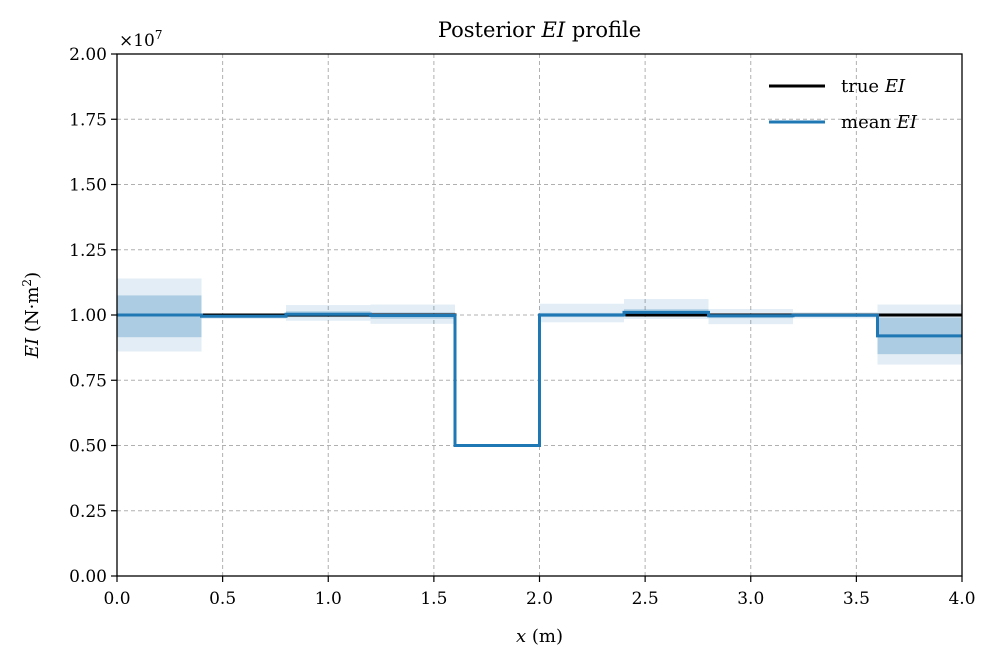  Describe the element at coordinates (31, 315) in the screenshot. I see `y-axis-label: EI (N·m2)` at that location.